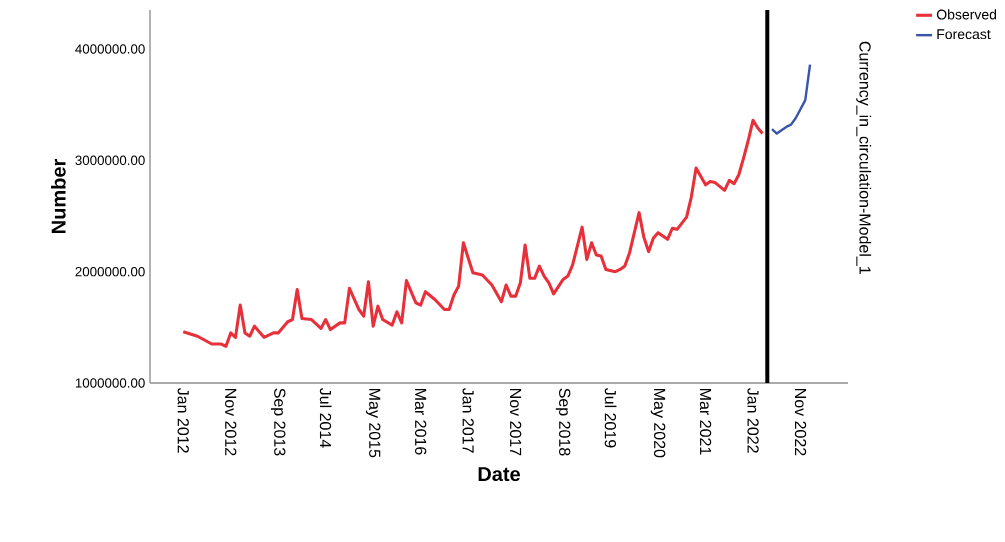  I want to click on x-axis-title: Date, so click(499, 474).